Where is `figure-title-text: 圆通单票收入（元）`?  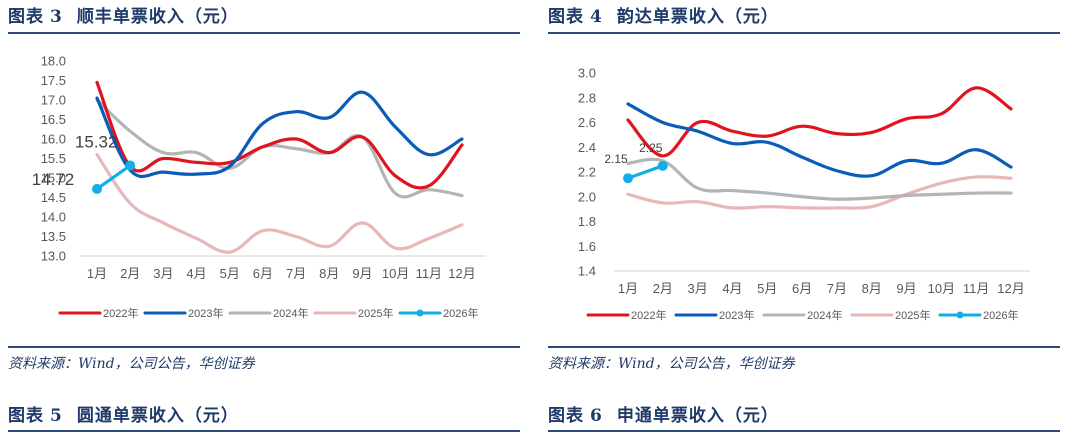
figure-title-text: 圆通单票收入（元） is located at coordinates (157, 416).